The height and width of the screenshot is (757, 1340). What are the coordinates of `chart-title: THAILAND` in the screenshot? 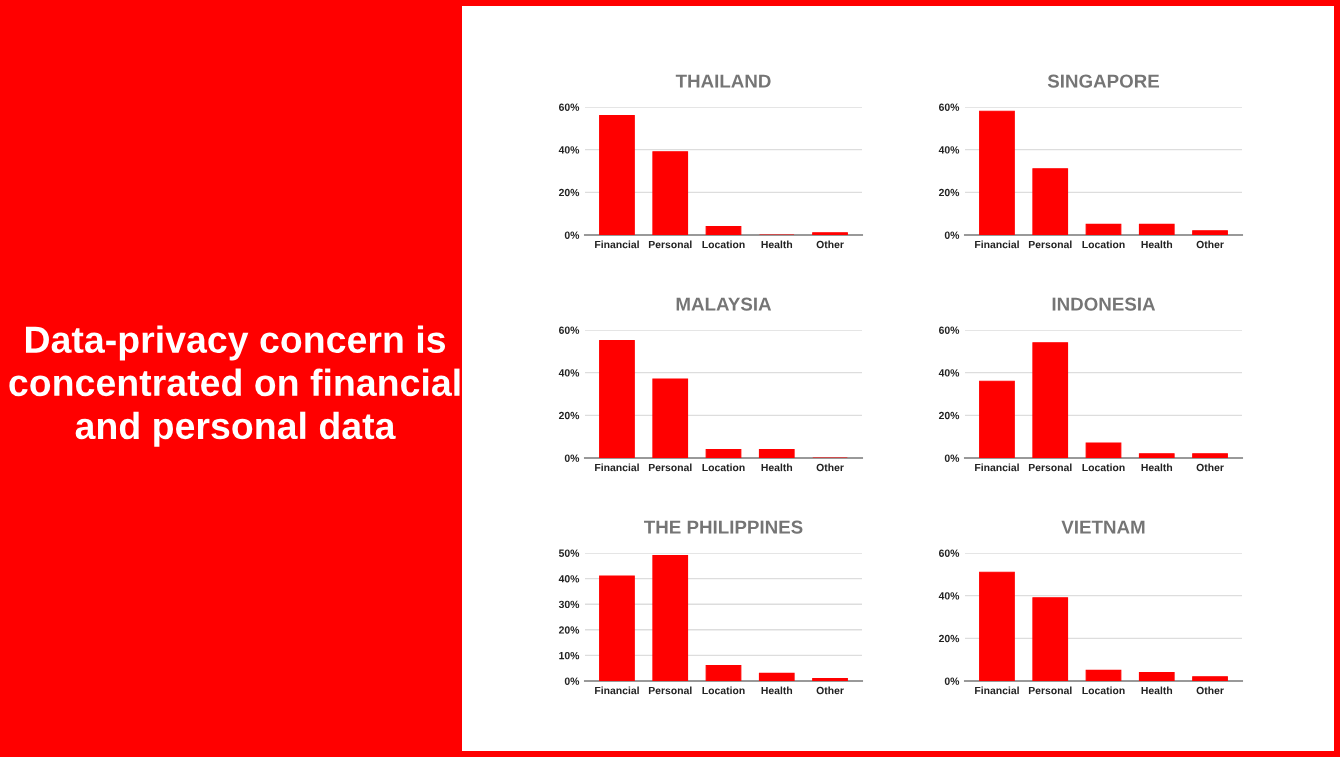 It's located at (723, 81).